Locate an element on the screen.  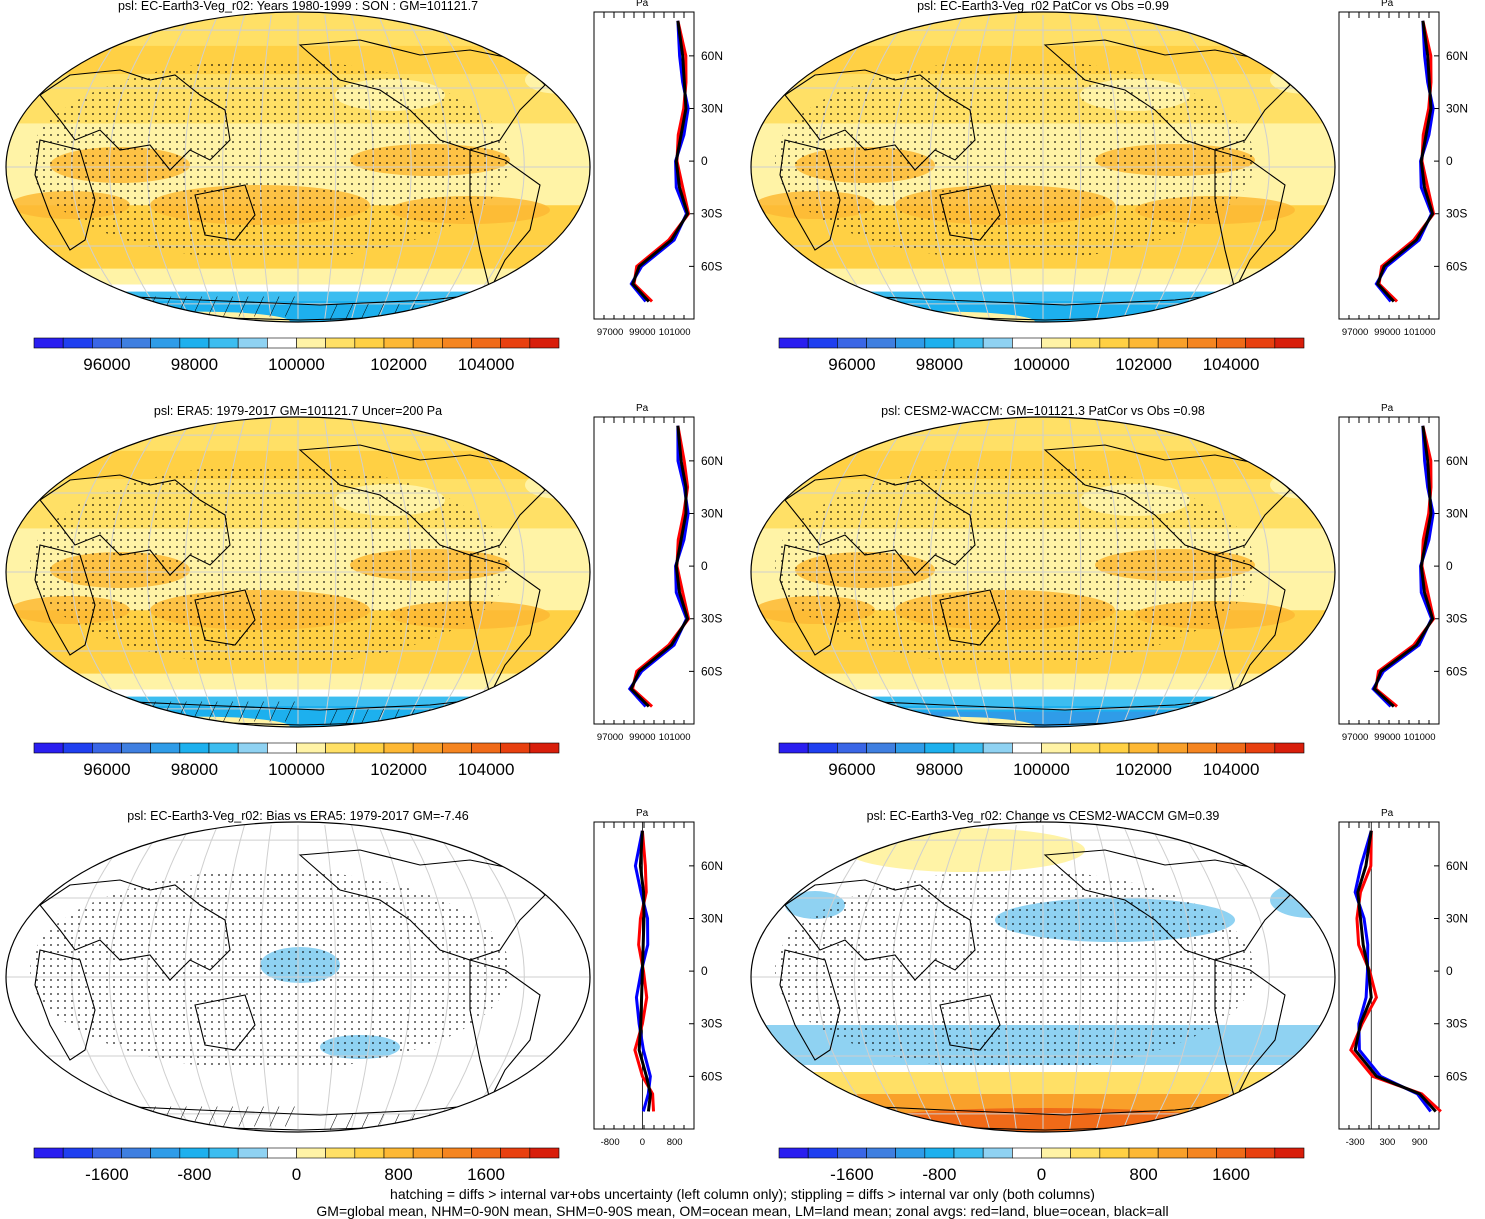
colorbar-label: 98000 is located at coordinates (194, 769).